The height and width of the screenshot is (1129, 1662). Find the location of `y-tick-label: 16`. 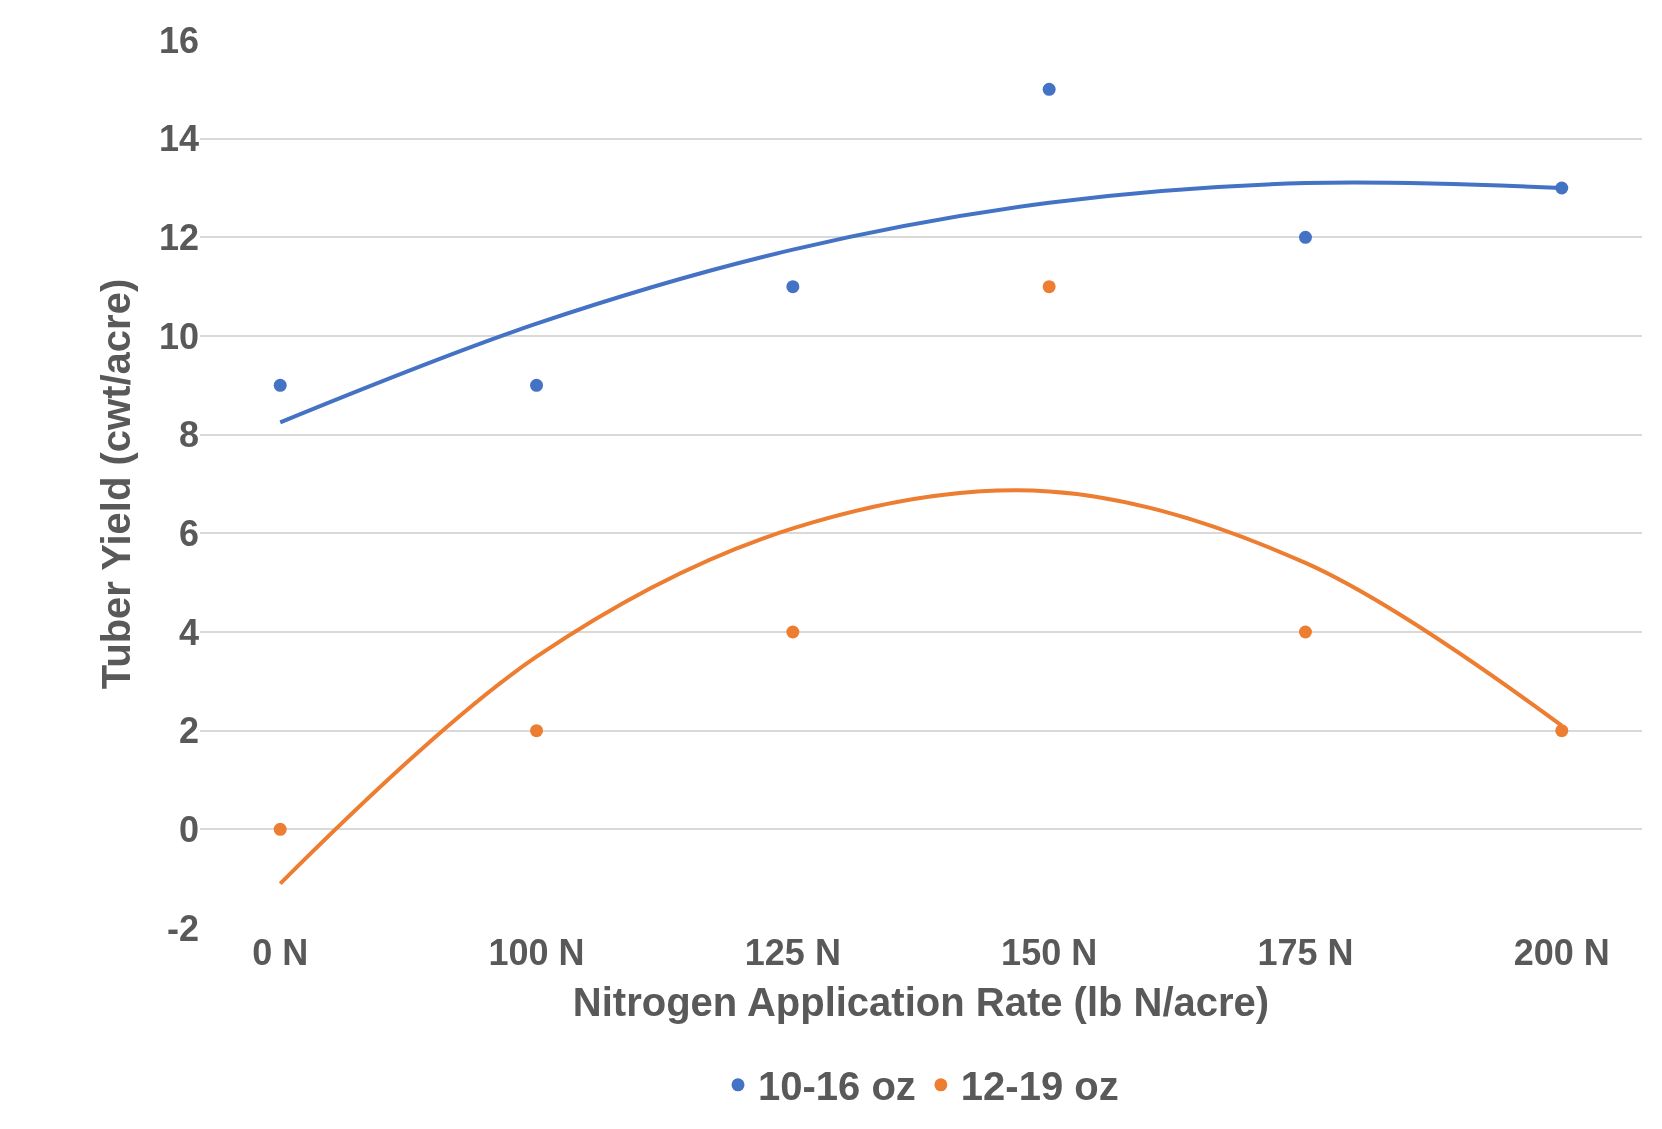

y-tick-label: 16 is located at coordinates (178, 40).